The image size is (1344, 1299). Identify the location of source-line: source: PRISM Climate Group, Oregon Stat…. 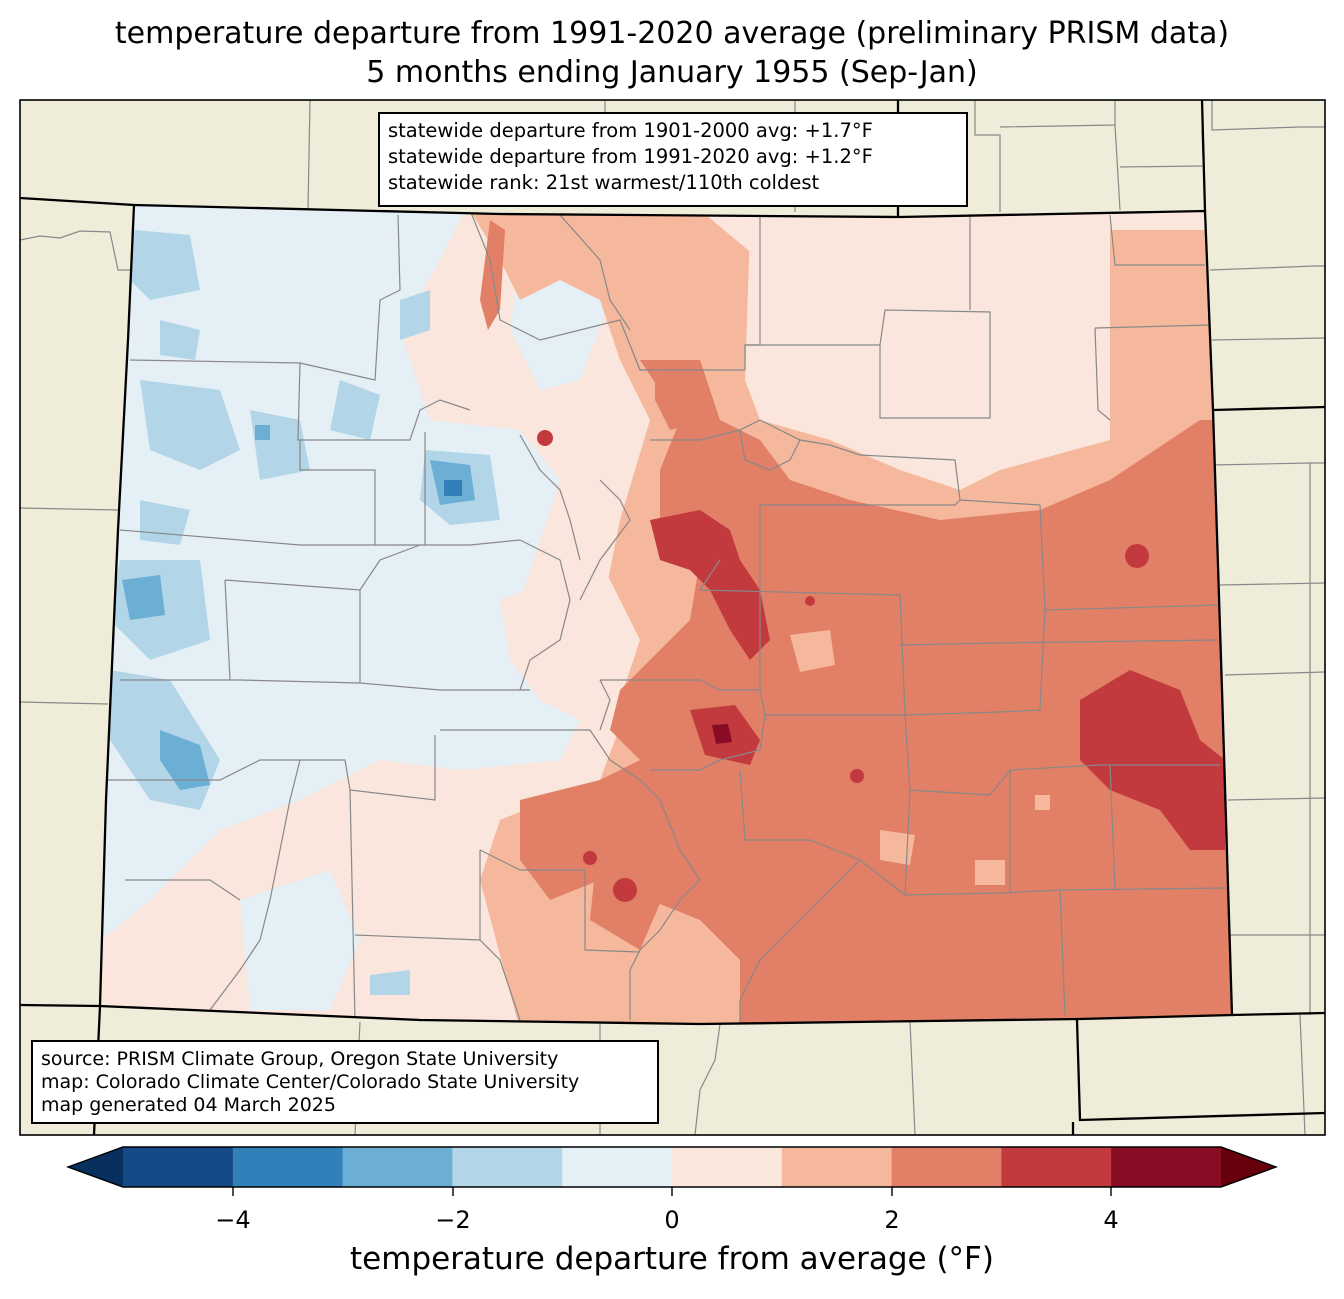
(300, 1059).